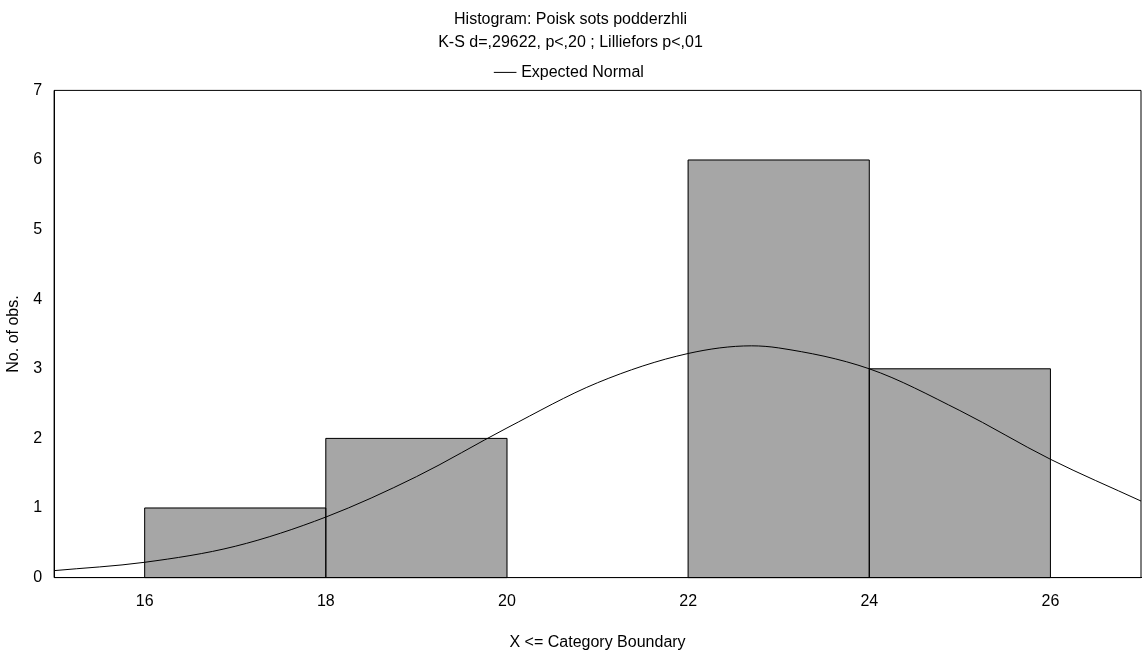  Describe the element at coordinates (325, 600) in the screenshot. I see `x-tick-label: 18` at that location.